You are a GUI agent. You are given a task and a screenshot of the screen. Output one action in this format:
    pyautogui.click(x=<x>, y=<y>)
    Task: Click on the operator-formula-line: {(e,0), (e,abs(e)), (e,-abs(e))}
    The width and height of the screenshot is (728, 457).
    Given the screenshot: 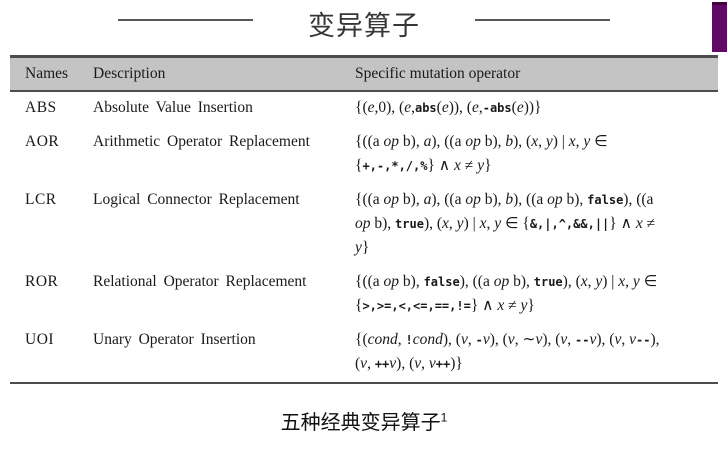 What is the action you would take?
    pyautogui.click(x=448, y=107)
    